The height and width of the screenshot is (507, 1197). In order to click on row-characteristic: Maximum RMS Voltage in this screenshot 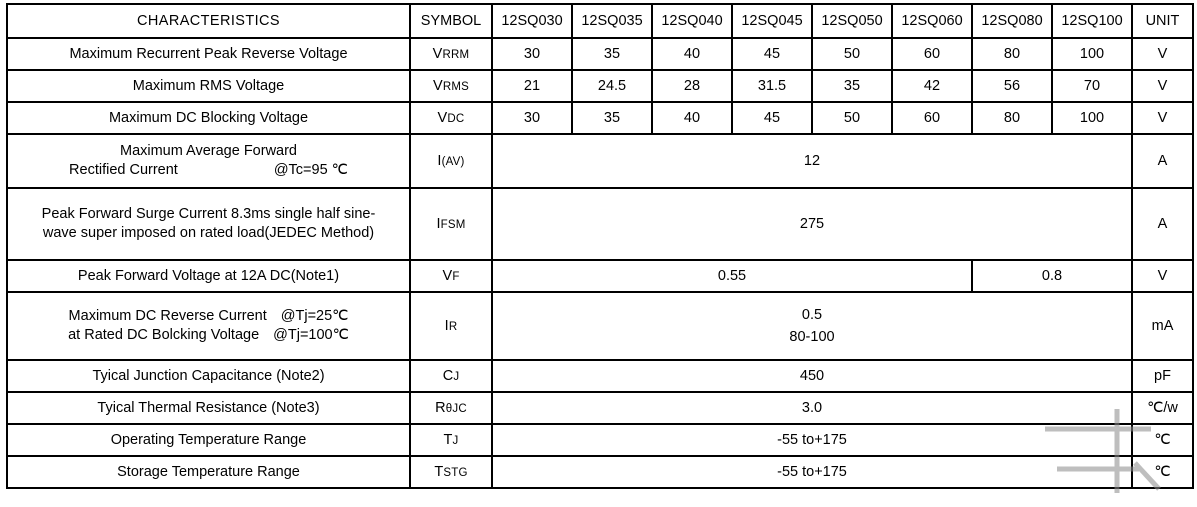, I will do `click(208, 86)`.